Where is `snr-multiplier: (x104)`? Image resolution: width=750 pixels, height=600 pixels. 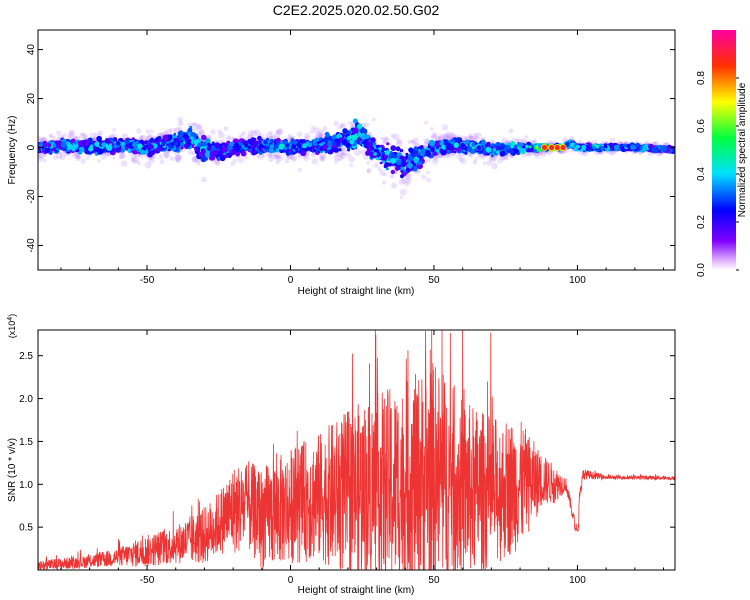 snr-multiplier: (x104) is located at coordinates (12, 326).